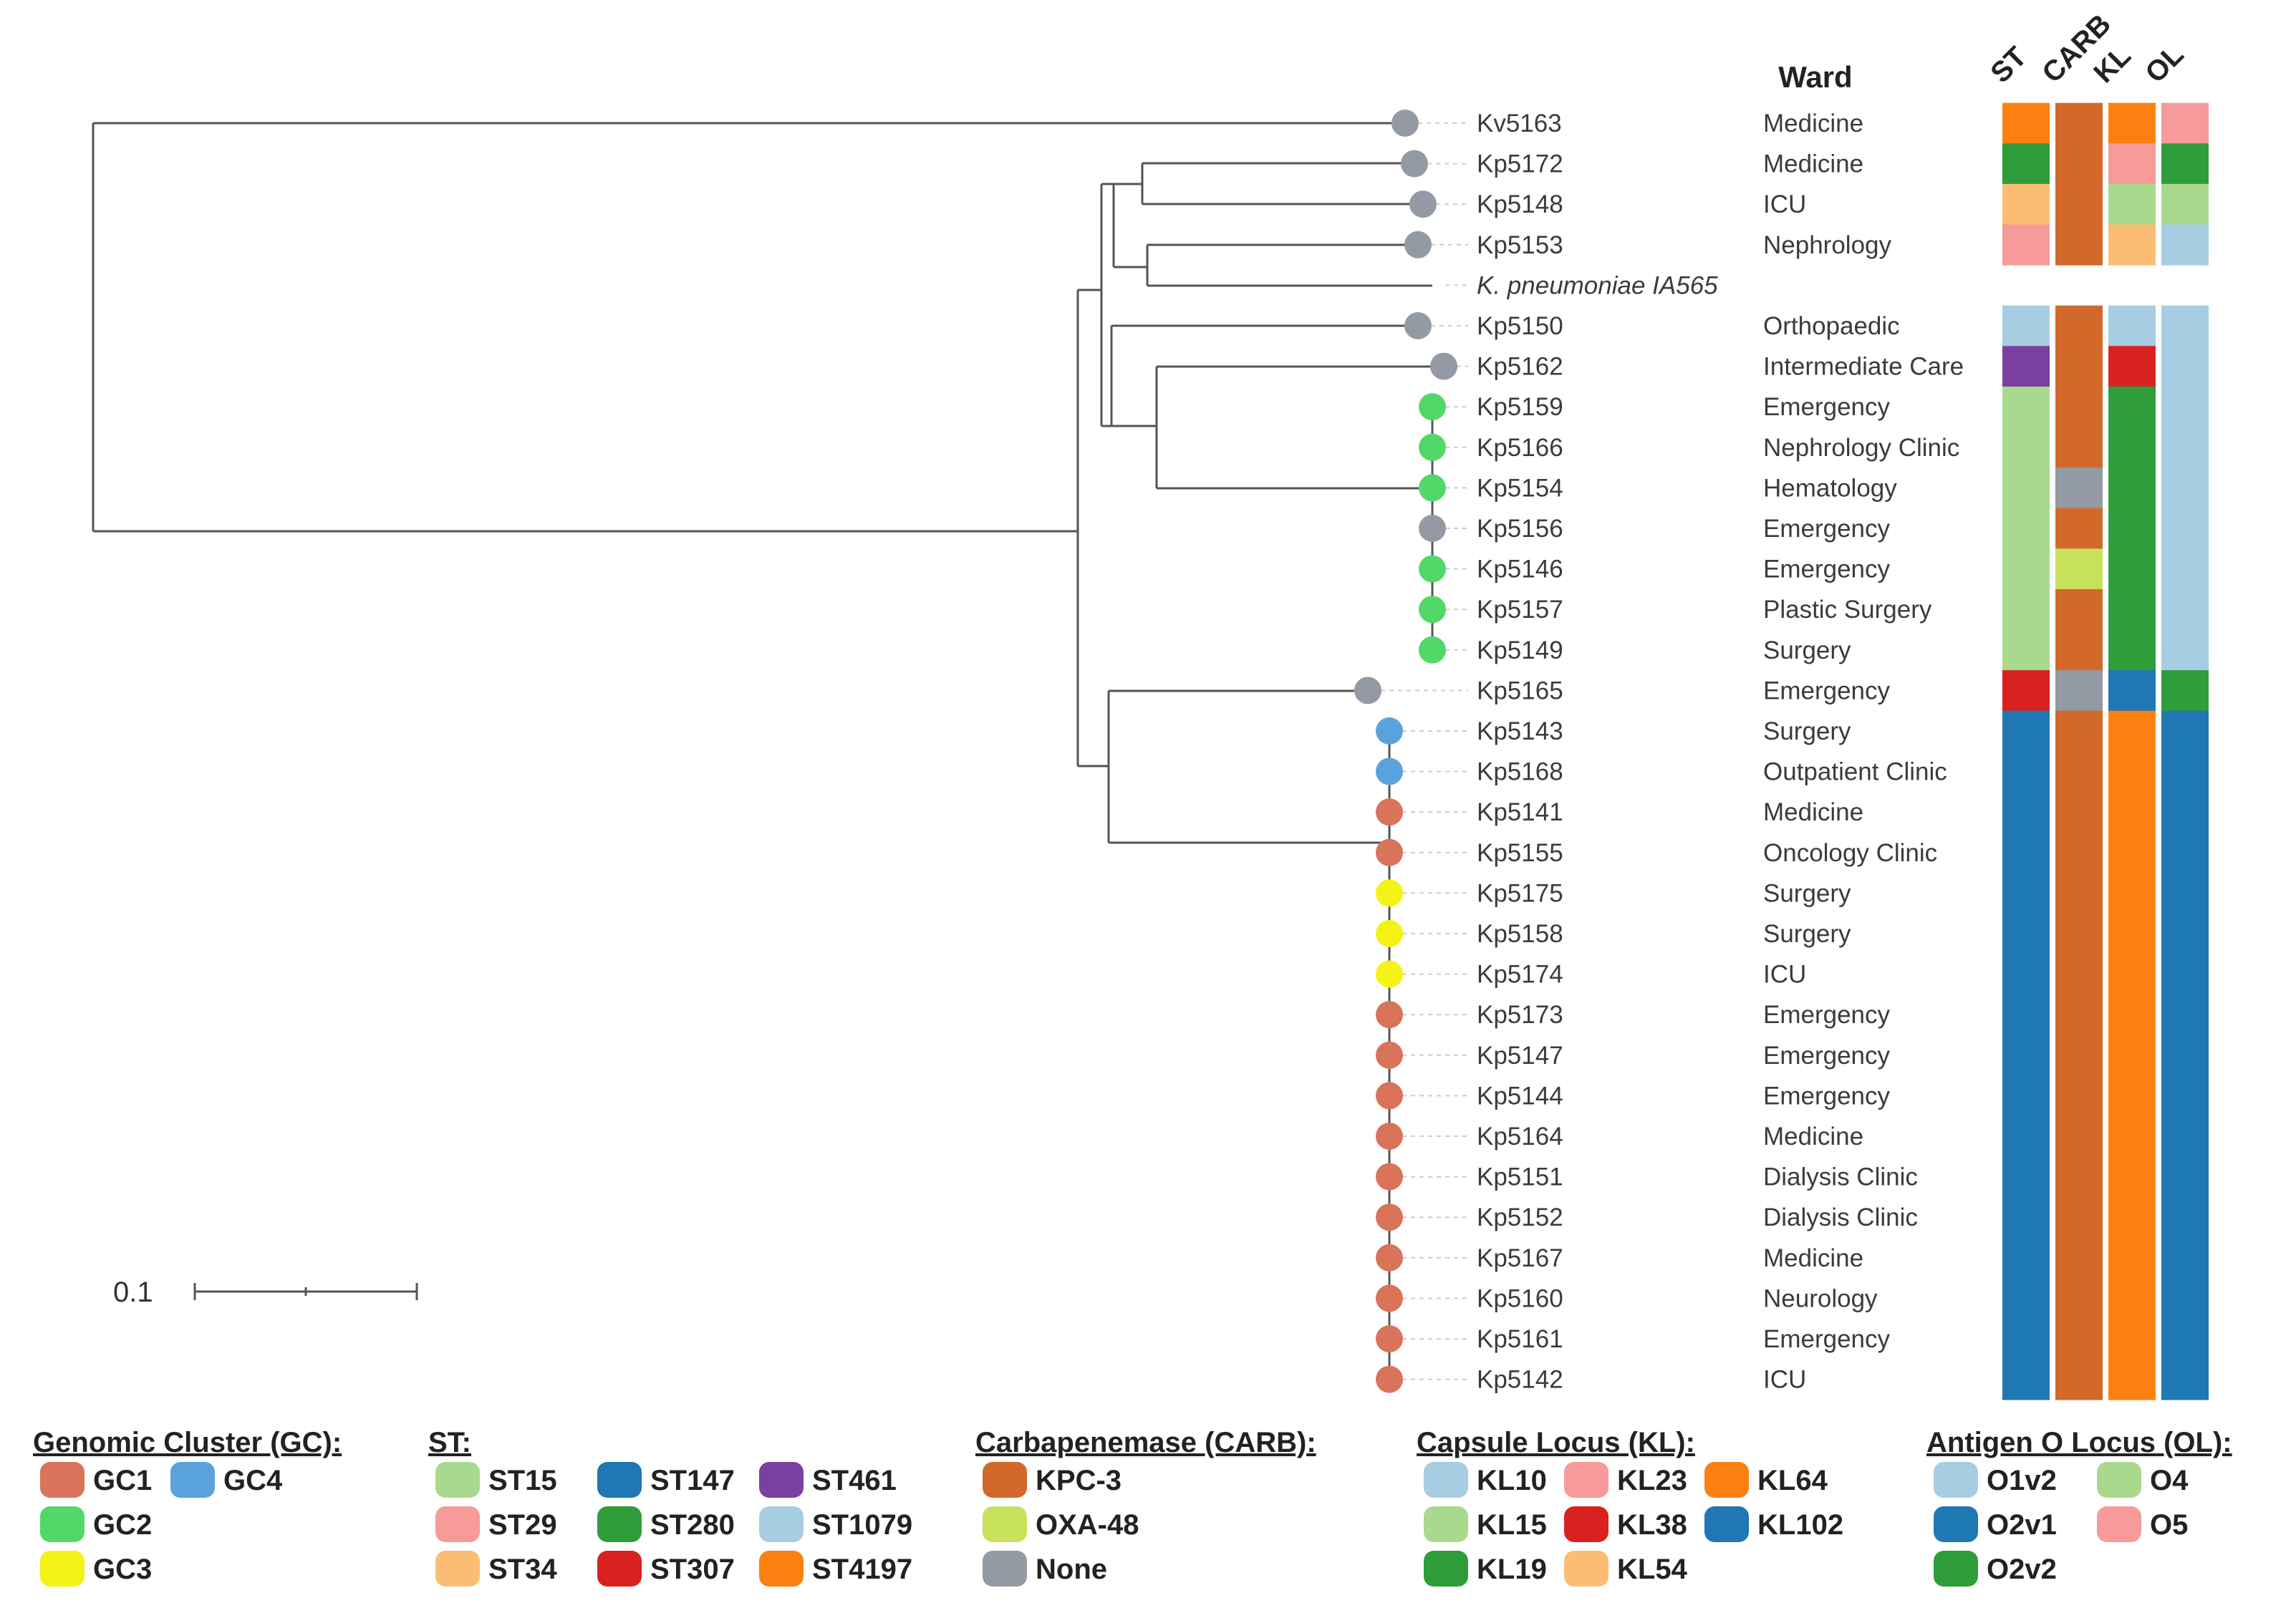 The height and width of the screenshot is (1603, 2296). Describe the element at coordinates (522, 1570) in the screenshot. I see `legend-label: ST34` at that location.